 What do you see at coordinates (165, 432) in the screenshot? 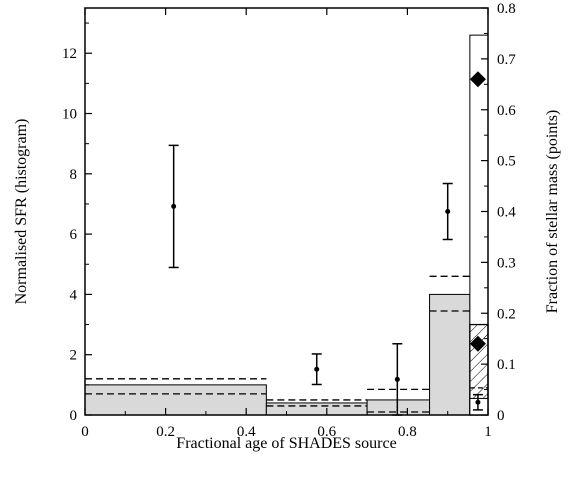
I see `x-tick-label: 0.2` at bounding box center [165, 432].